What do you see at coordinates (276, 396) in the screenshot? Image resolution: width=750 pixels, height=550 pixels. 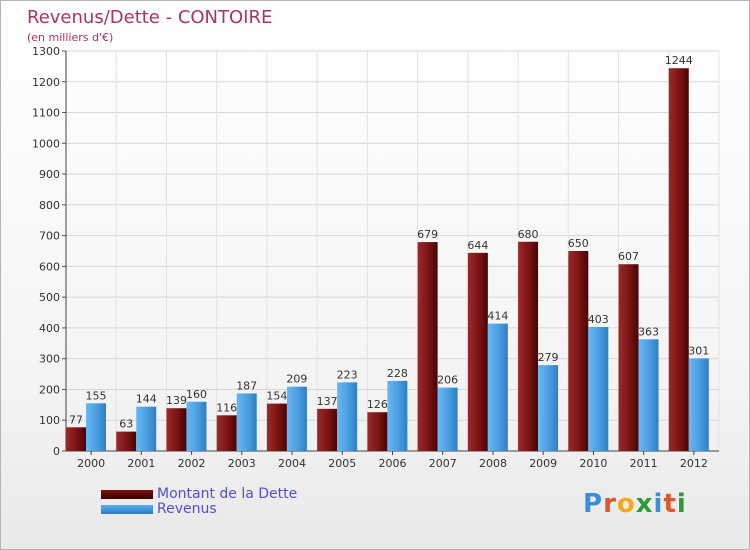 I see `data-label-dette: 154` at bounding box center [276, 396].